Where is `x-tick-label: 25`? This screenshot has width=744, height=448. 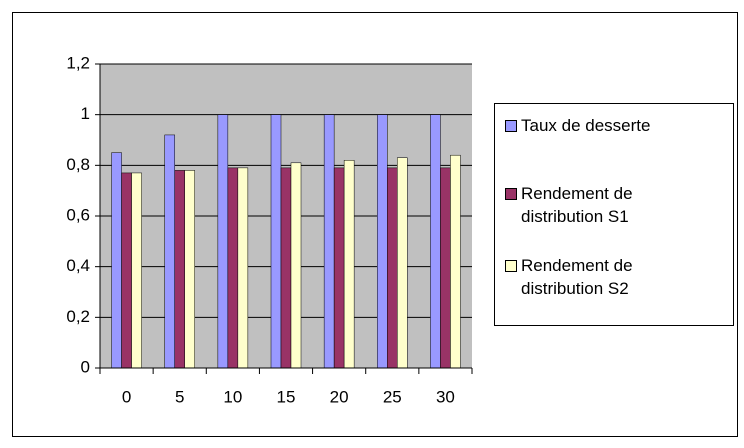 x-tick-label: 25 is located at coordinates (392, 396).